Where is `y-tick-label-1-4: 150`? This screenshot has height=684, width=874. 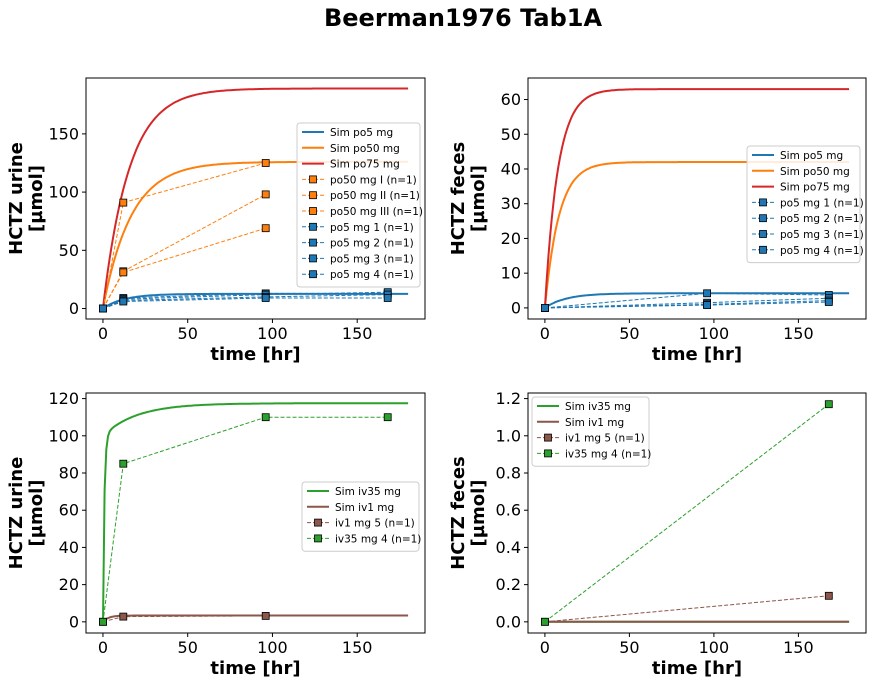
y-tick-label-1-4: 150 is located at coordinates (63, 133).